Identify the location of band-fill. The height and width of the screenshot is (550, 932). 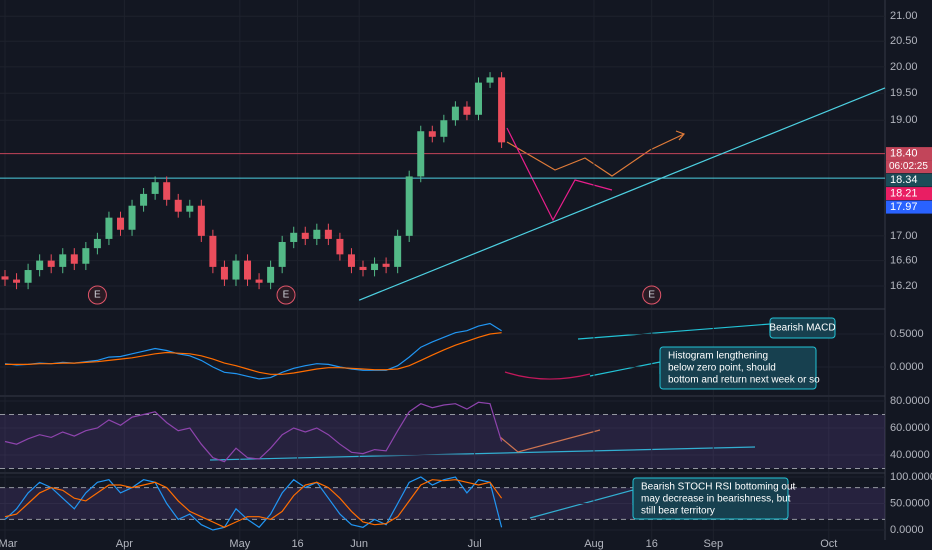
(442, 441).